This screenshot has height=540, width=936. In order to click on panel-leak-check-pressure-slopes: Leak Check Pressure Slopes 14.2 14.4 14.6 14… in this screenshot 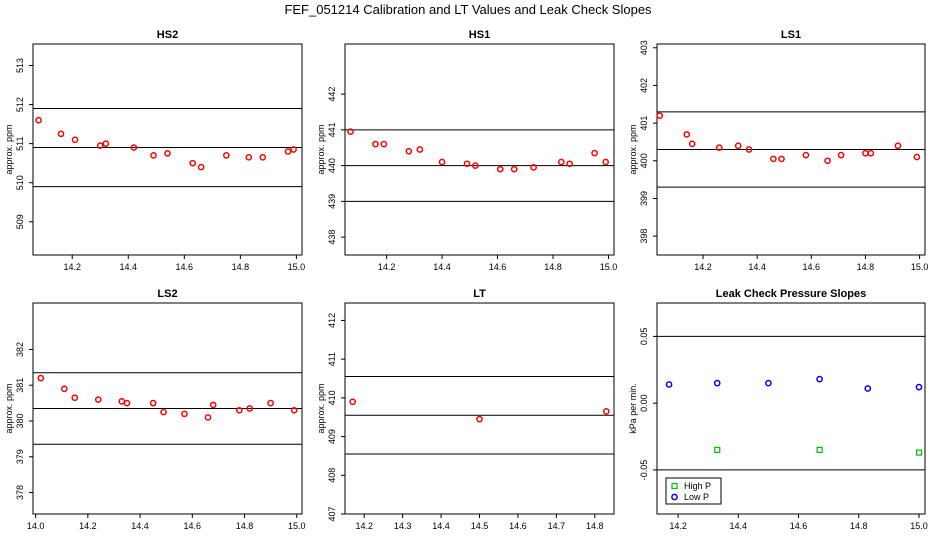, I will do `click(778, 409)`.